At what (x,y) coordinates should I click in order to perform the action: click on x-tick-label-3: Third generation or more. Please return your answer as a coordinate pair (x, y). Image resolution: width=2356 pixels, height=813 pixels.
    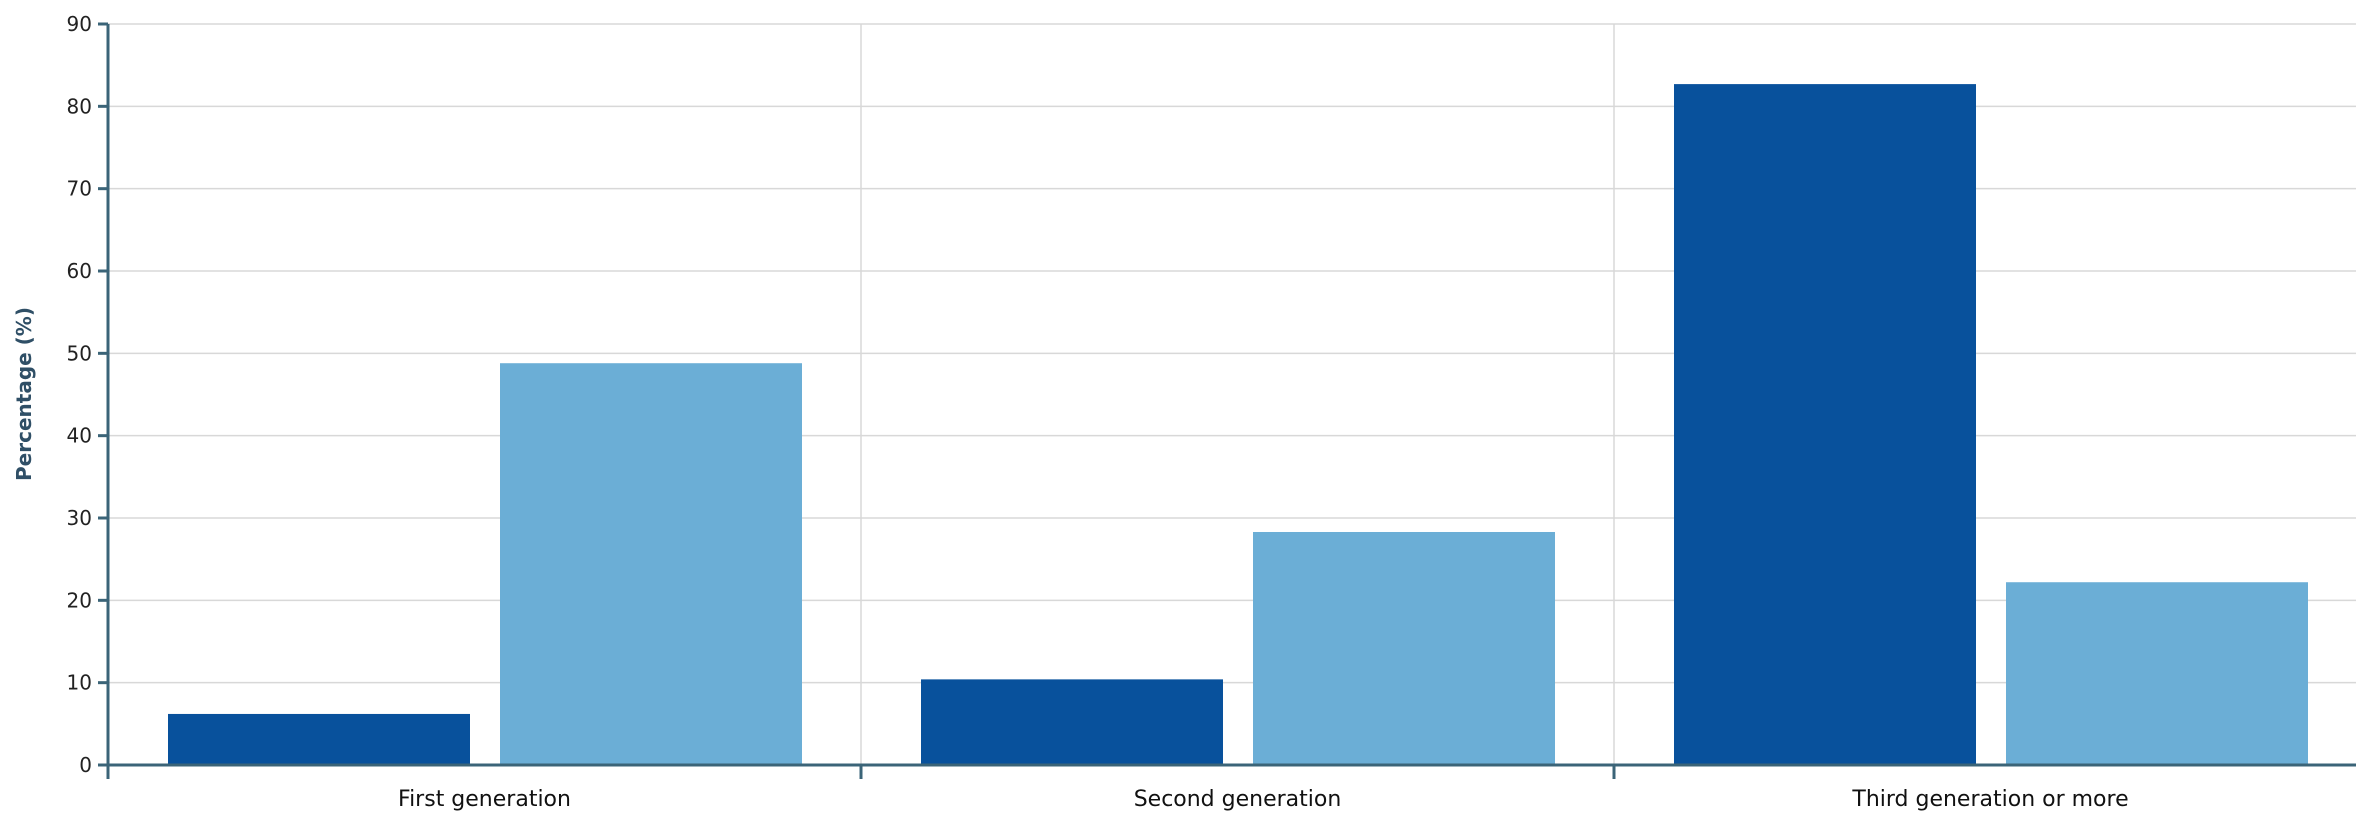
    Looking at the image, I should click on (1989, 799).